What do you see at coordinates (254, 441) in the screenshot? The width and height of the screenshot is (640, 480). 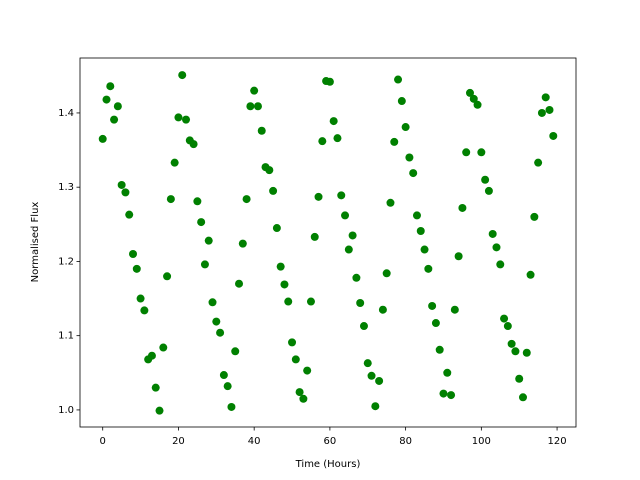 I see `x-tick-label: 40` at bounding box center [254, 441].